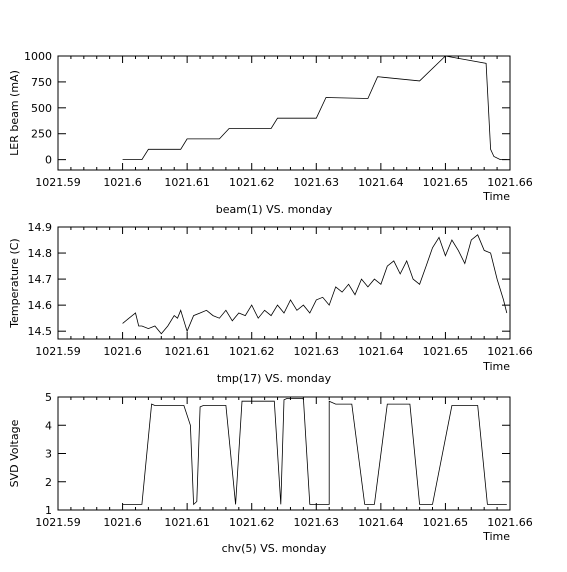 The width and height of the screenshot is (567, 572). What do you see at coordinates (41, 108) in the screenshot?
I see `y-tick-label-1-2: 500` at bounding box center [41, 108].